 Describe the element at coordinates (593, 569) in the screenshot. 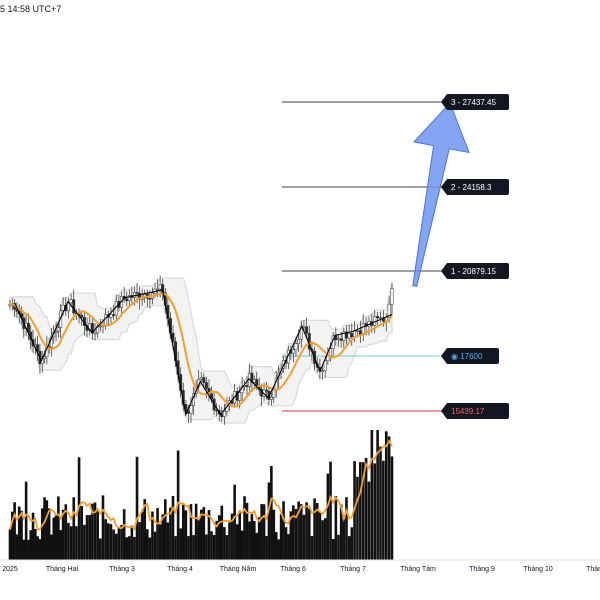

I see `x-tick-10: Tháng` at that location.